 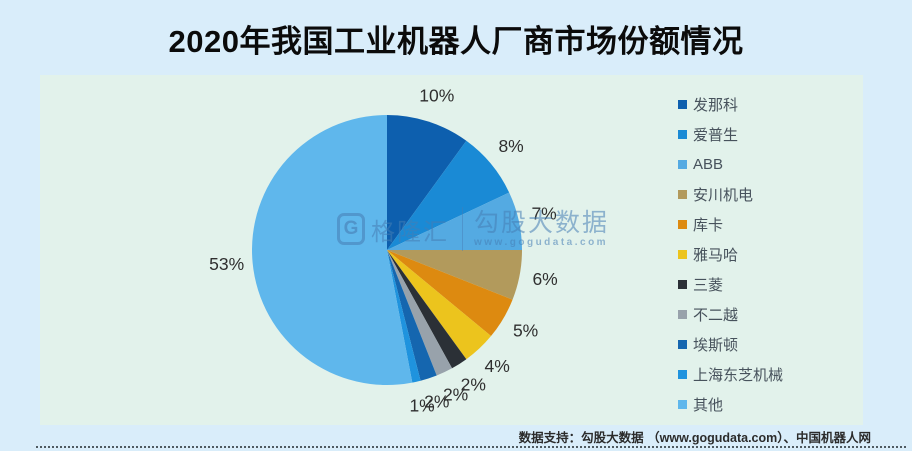 What do you see at coordinates (716, 315) in the screenshot?
I see `legend-label: 不二越` at bounding box center [716, 315].